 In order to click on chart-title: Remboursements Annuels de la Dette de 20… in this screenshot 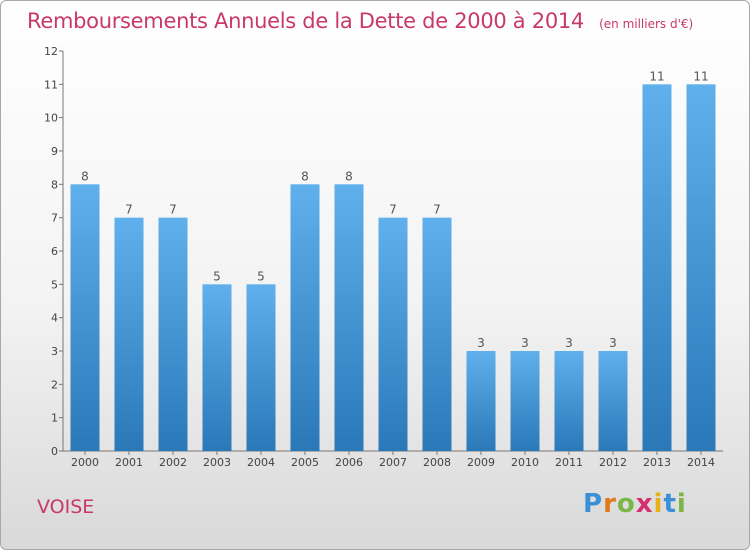, I will do `click(305, 21)`.